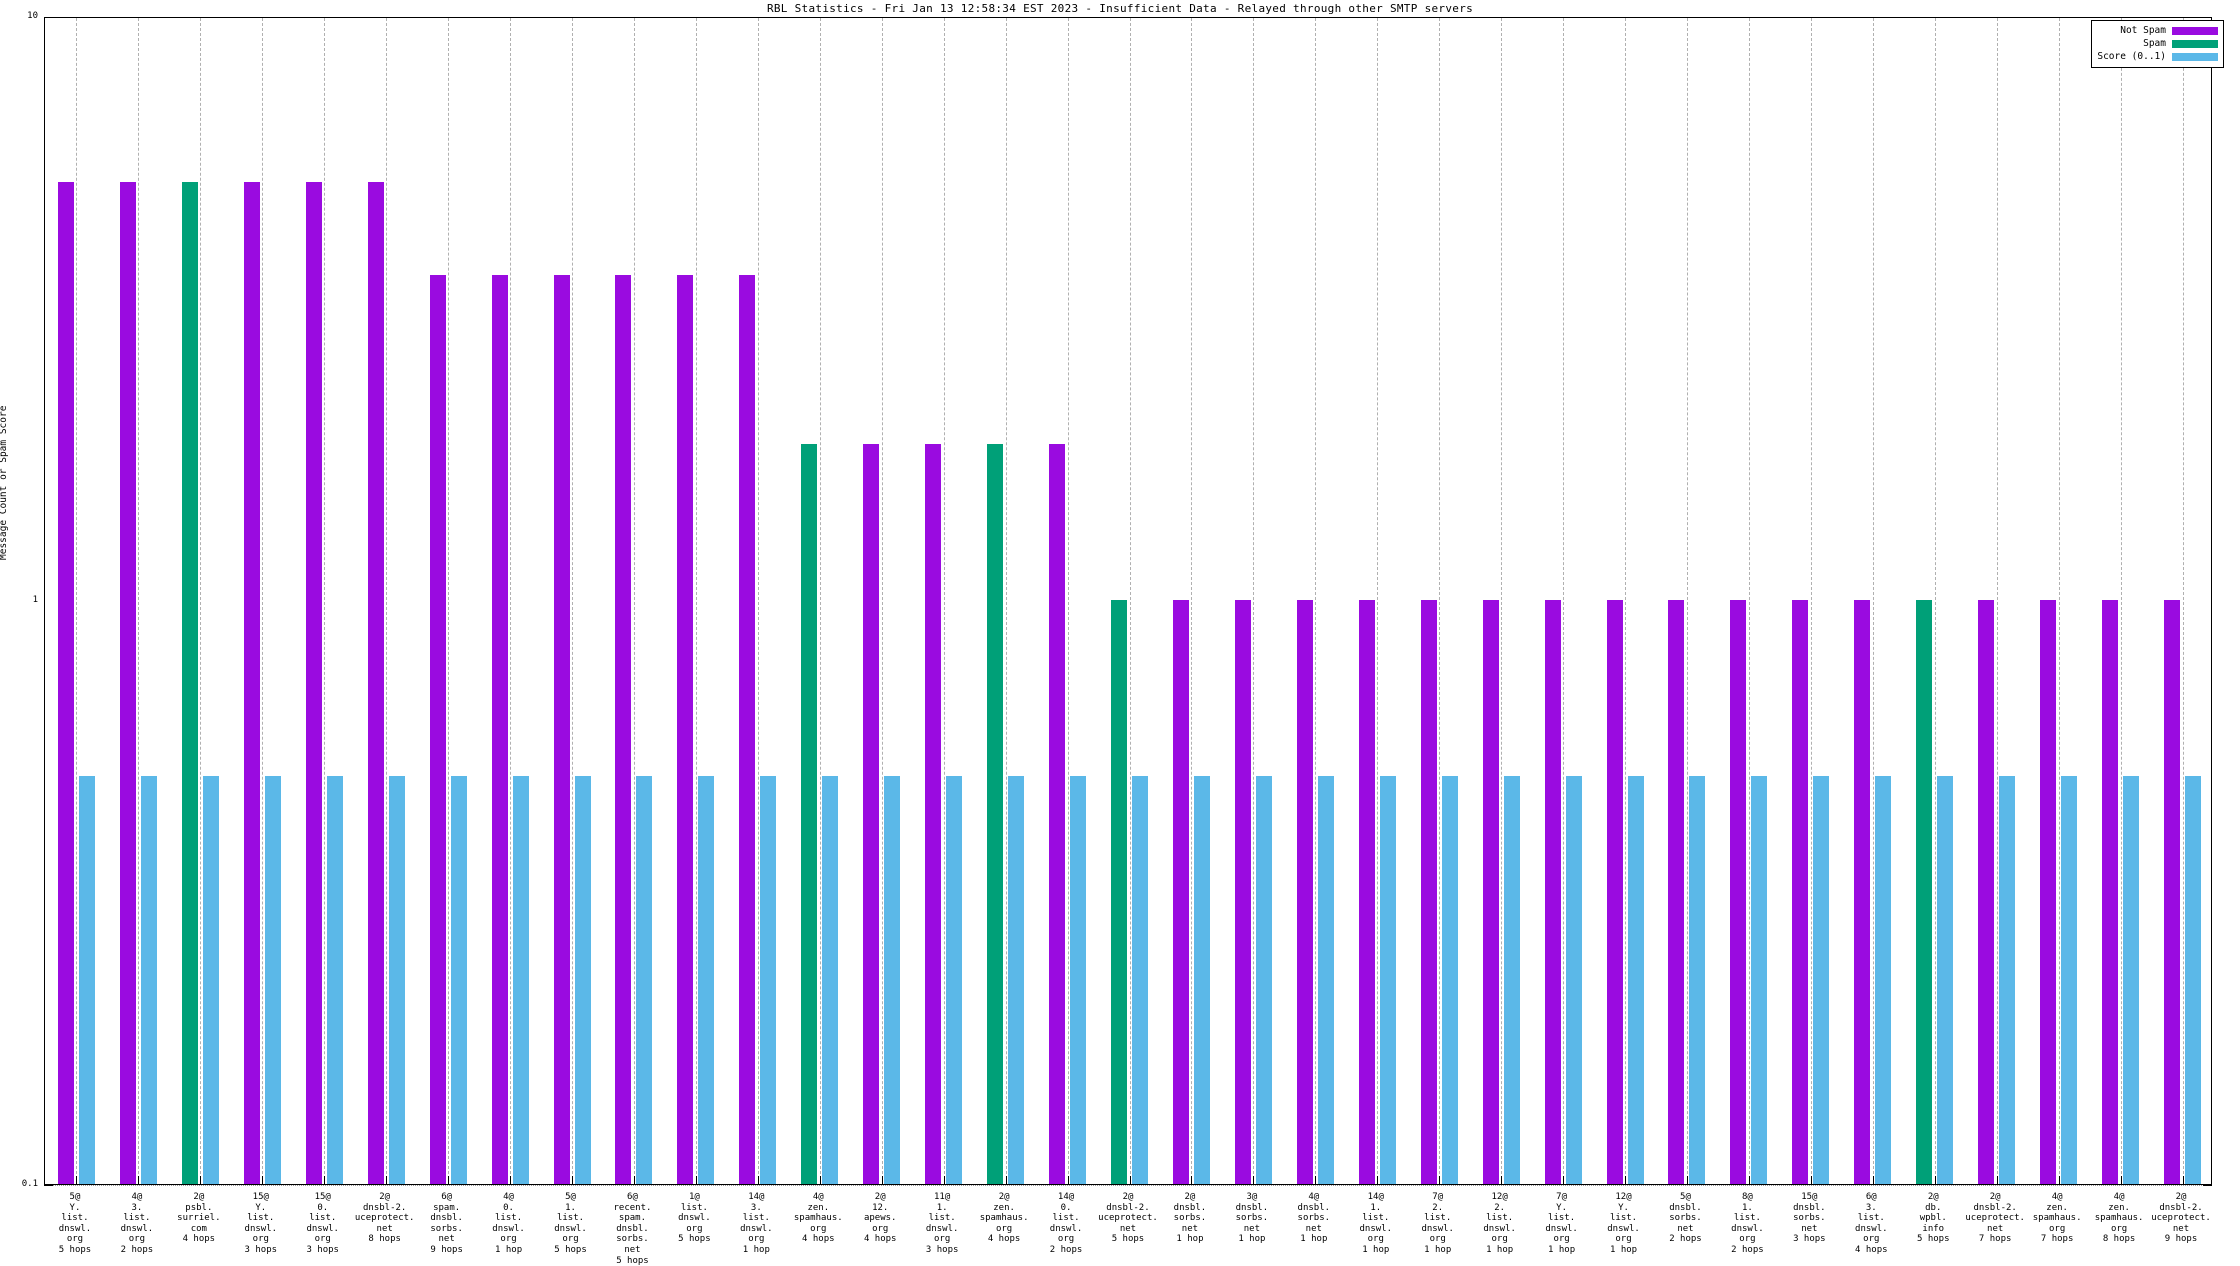 This screenshot has height=1266, width=2240. Describe the element at coordinates (632, 1207) in the screenshot. I see `x-axis-label-line: recent.` at that location.